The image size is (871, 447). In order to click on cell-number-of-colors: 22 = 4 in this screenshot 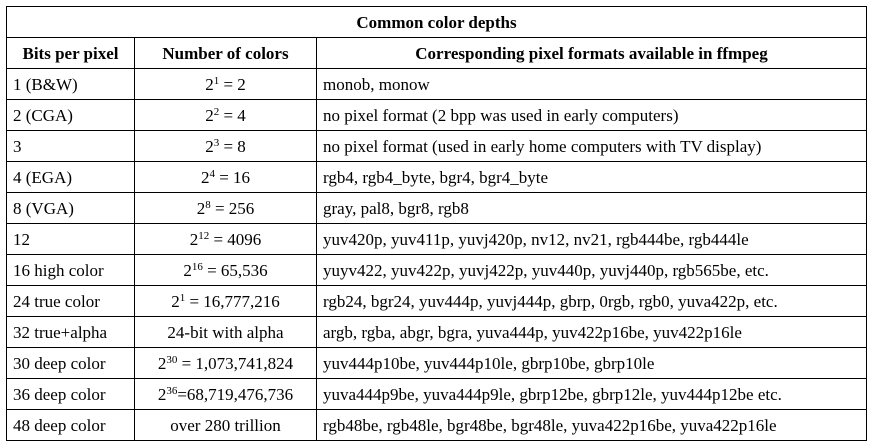, I will do `click(225, 115)`.